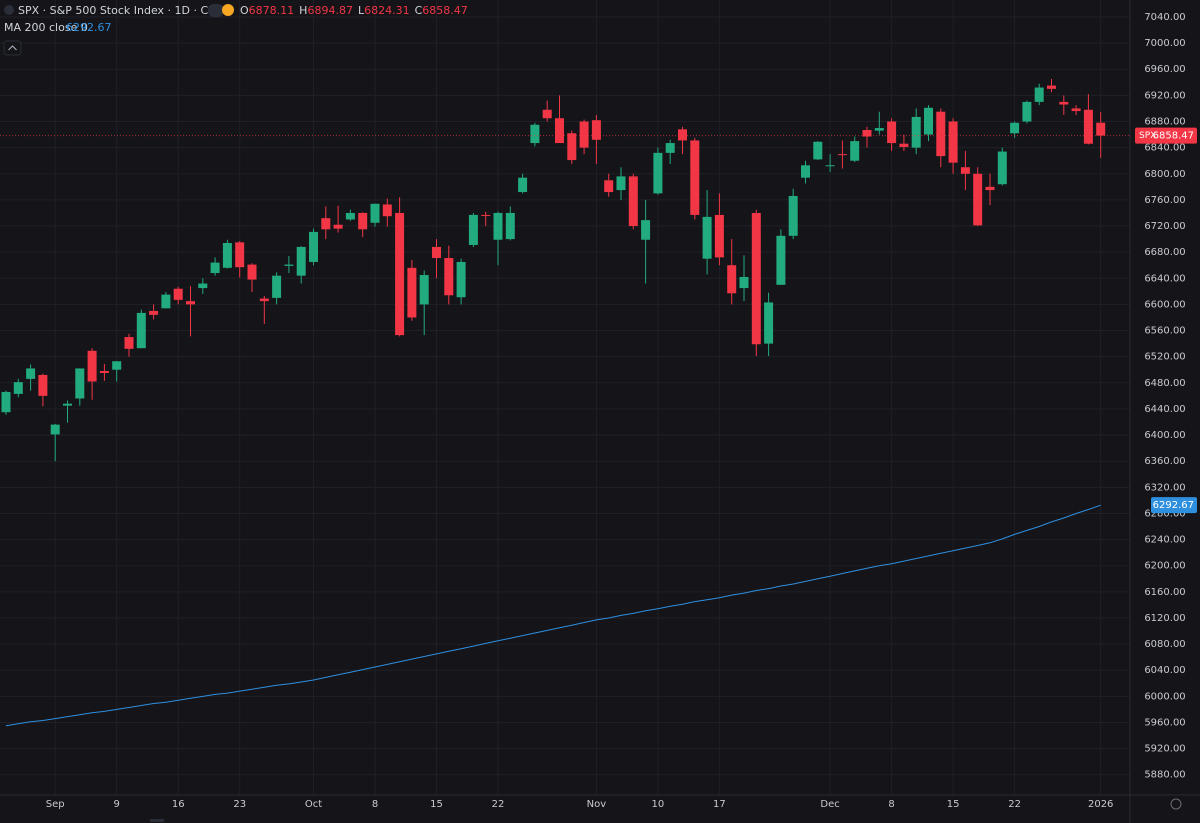  Describe the element at coordinates (1164, 200) in the screenshot. I see `y-tick-label: 6760.00` at that location.